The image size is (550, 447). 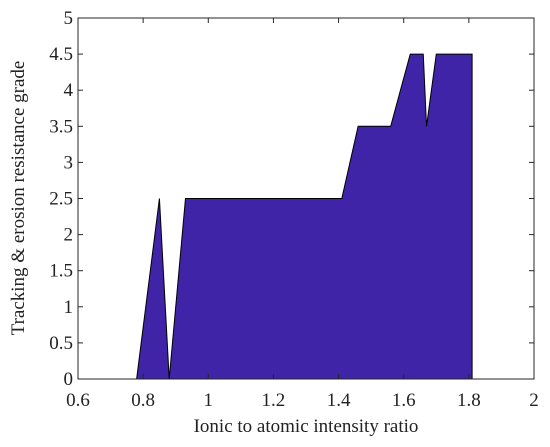 I want to click on y-tick-label: 4.5, so click(x=61, y=54).